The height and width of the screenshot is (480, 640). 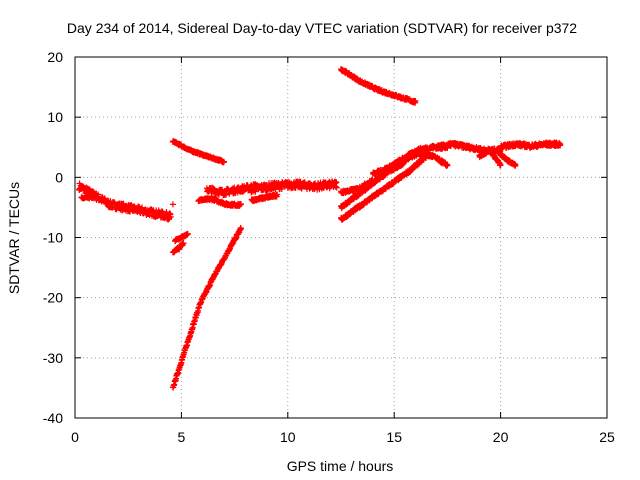 I want to click on y-tick-label: -40, so click(x=53, y=418).